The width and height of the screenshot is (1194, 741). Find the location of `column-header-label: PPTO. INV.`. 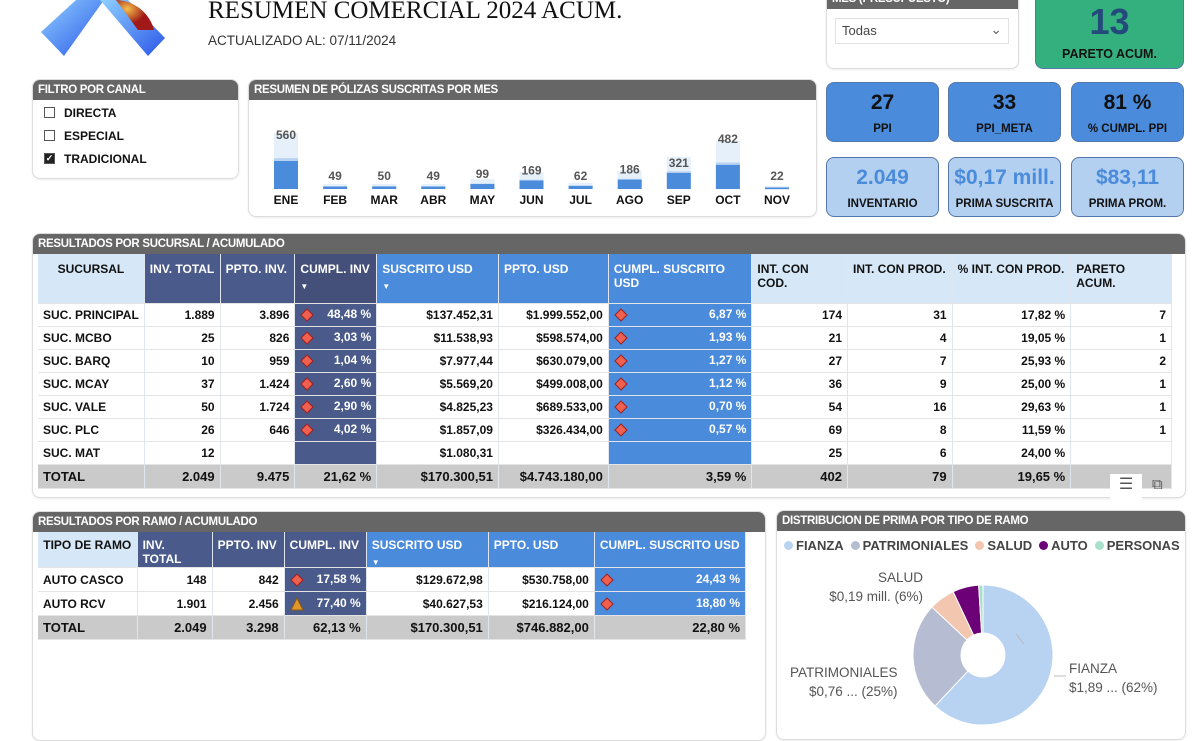

column-header-label: PPTO. INV. is located at coordinates (256, 269).